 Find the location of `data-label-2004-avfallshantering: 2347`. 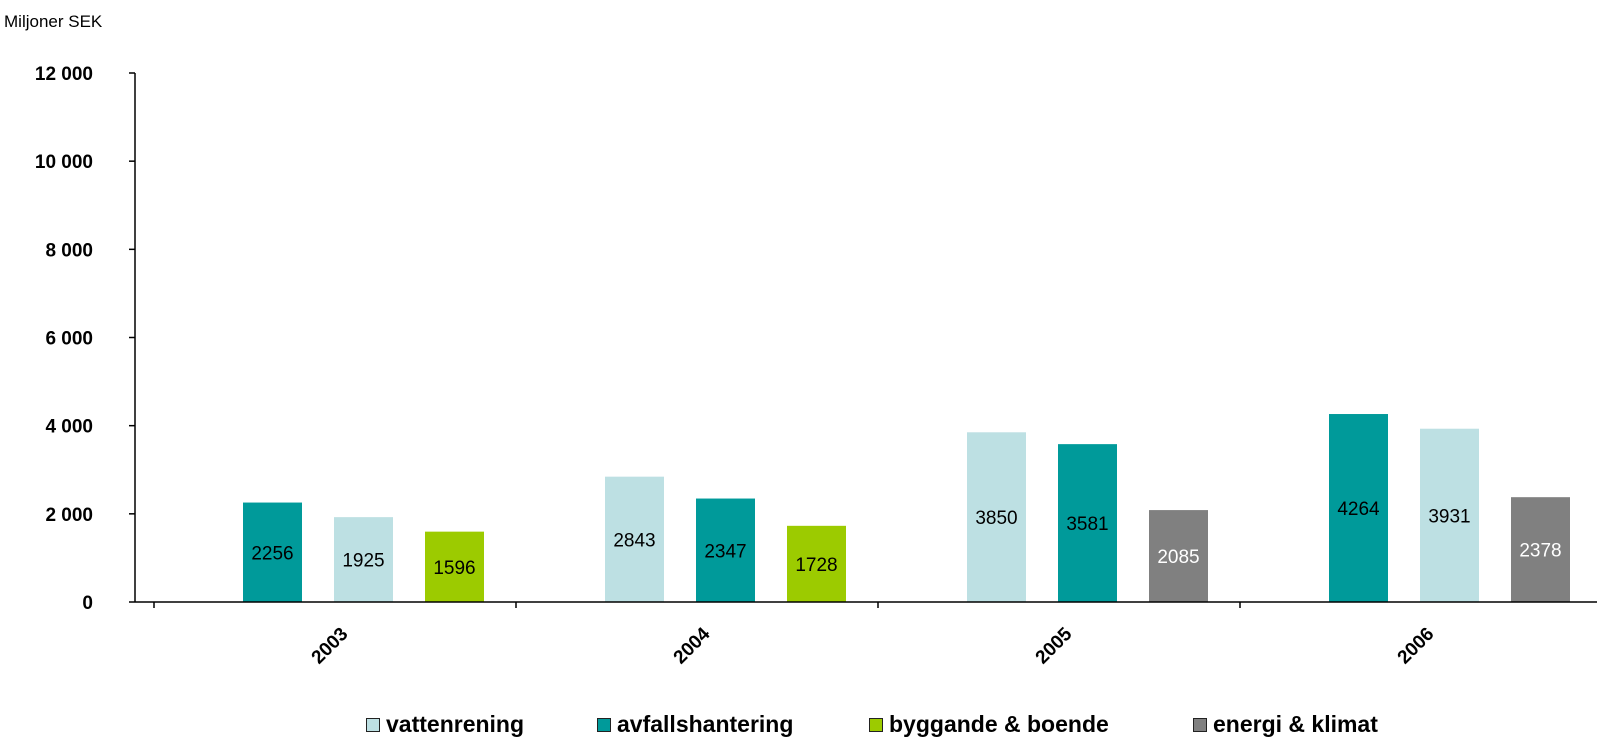

data-label-2004-avfallshantering: 2347 is located at coordinates (725, 551).